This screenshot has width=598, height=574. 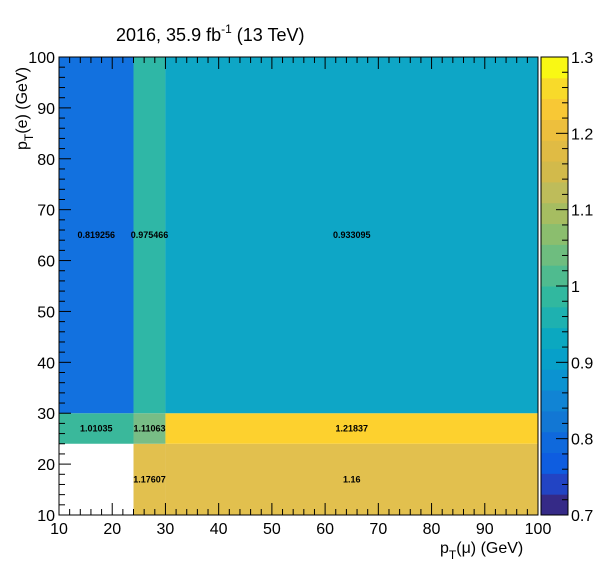 I want to click on y-axis-title-main: p, so click(x=22, y=145).